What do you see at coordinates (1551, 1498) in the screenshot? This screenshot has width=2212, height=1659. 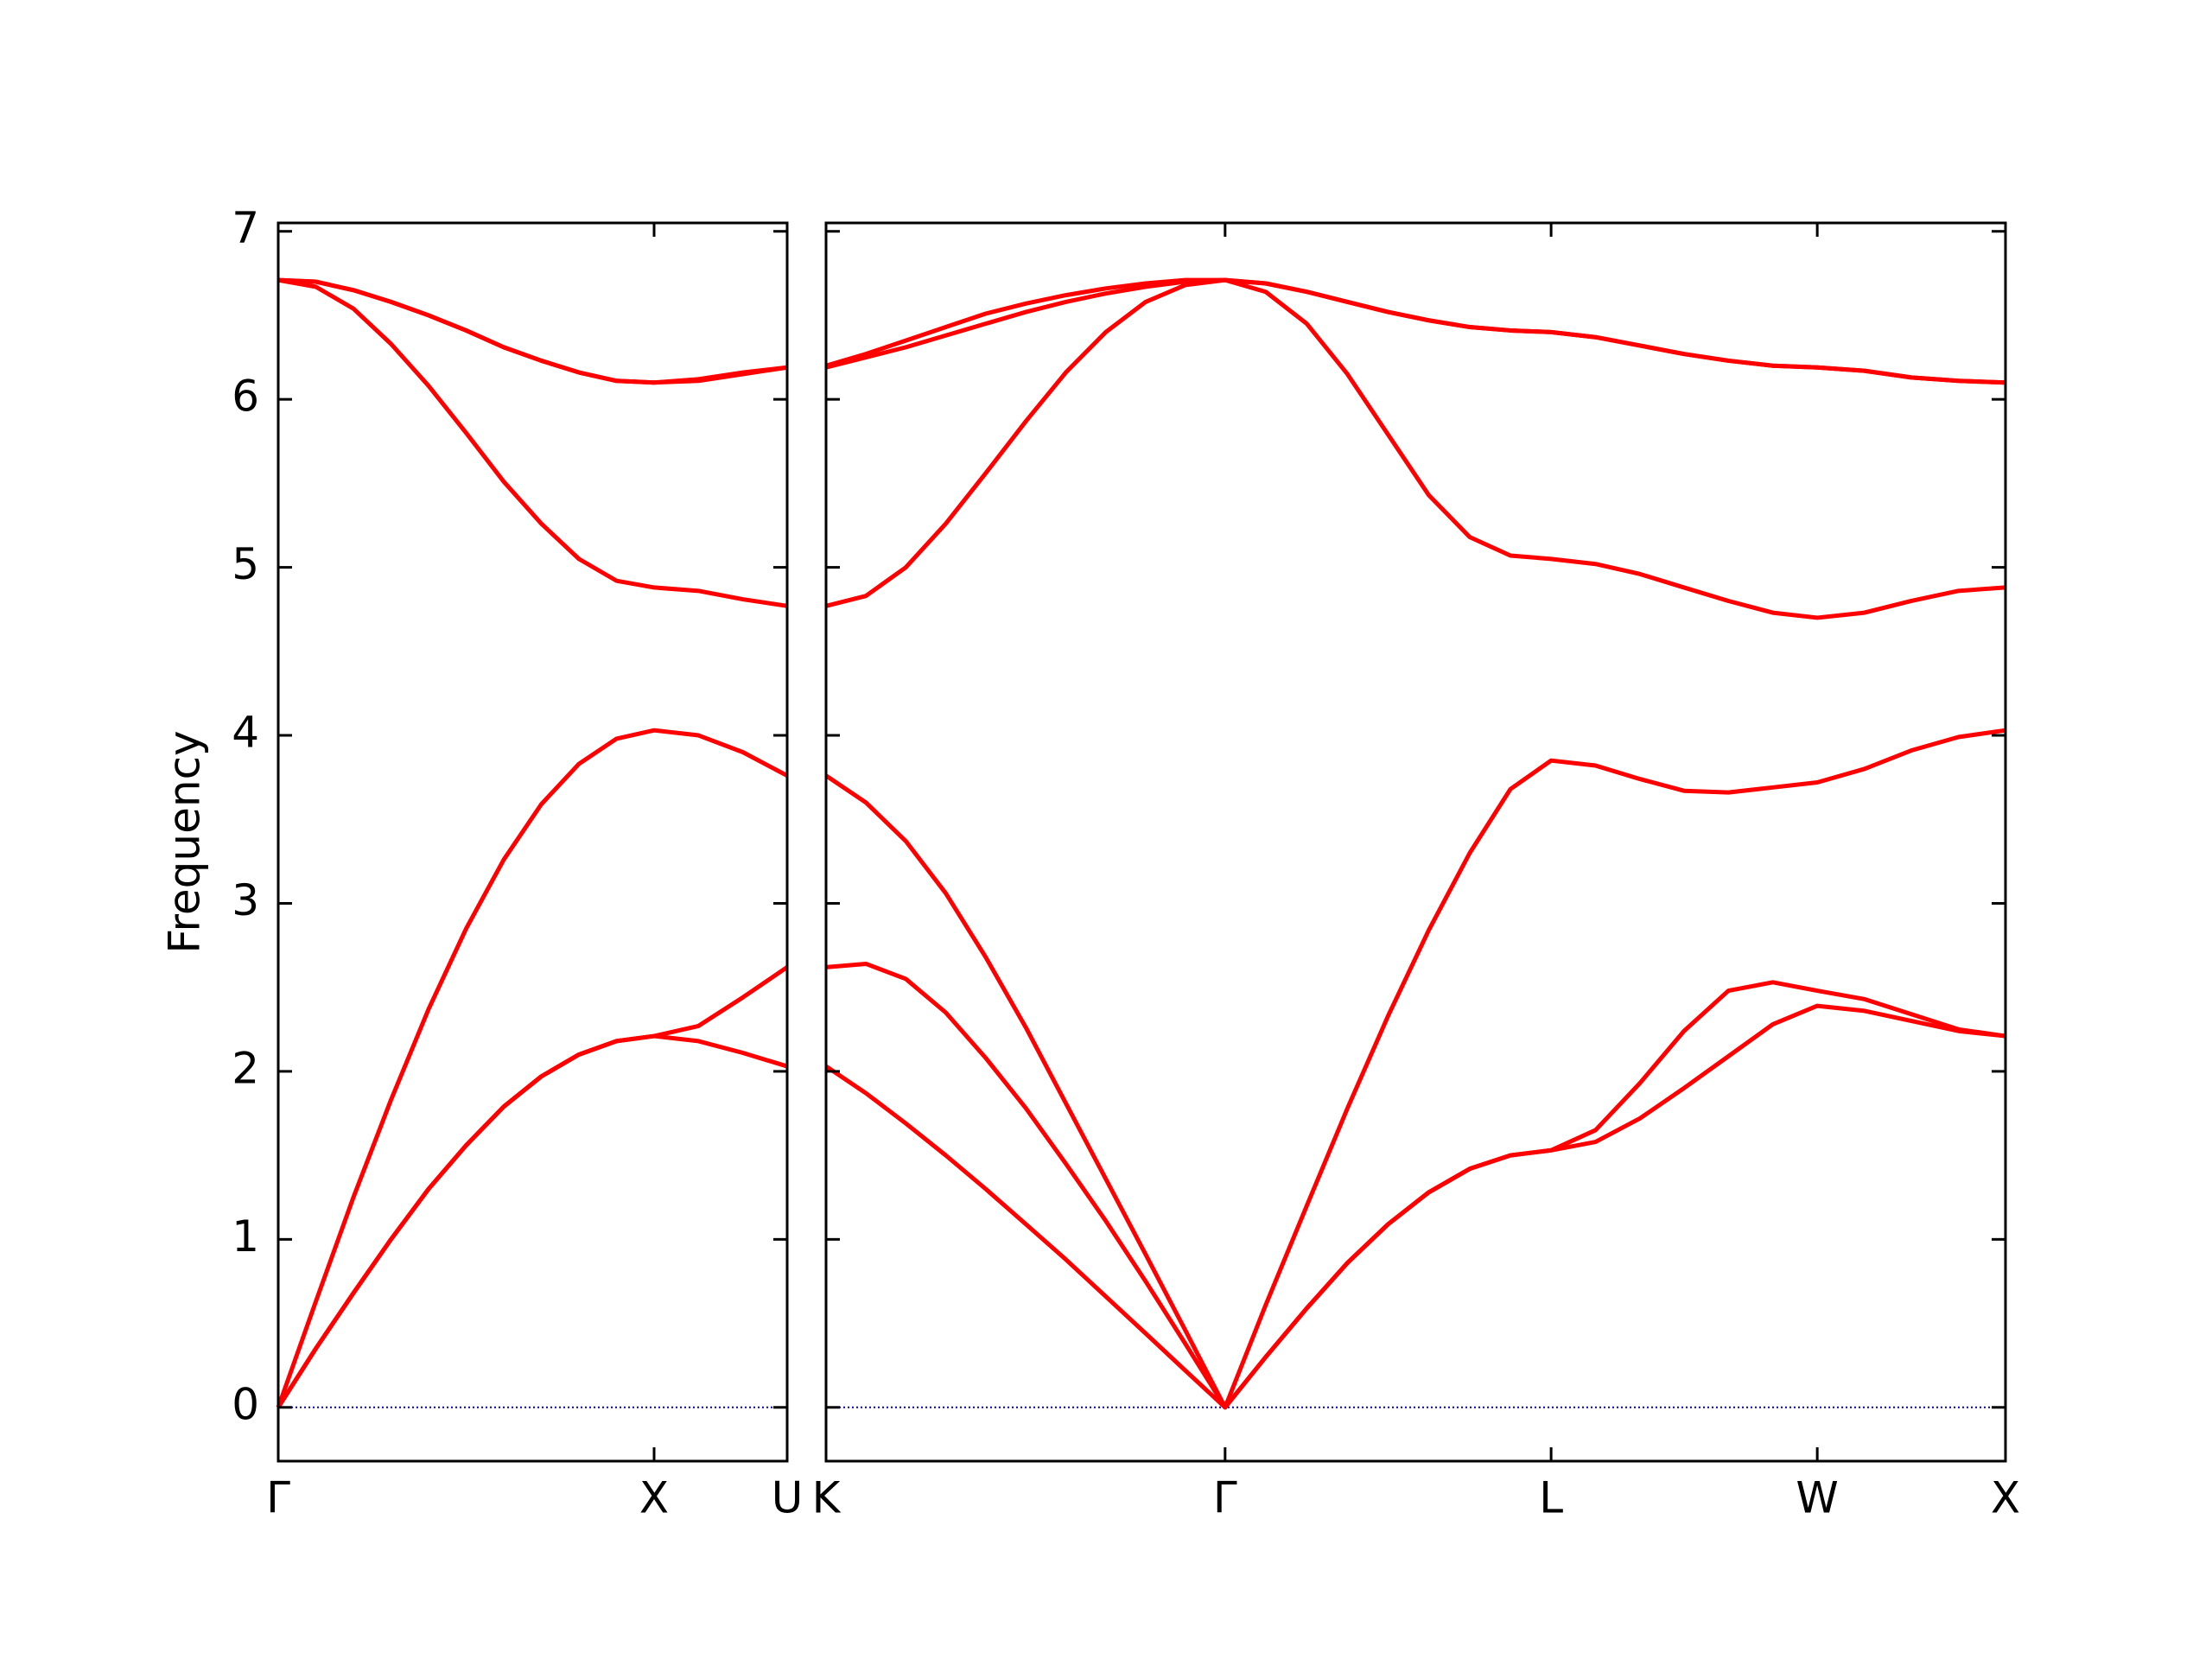 I see `x-tick-label: L` at bounding box center [1551, 1498].